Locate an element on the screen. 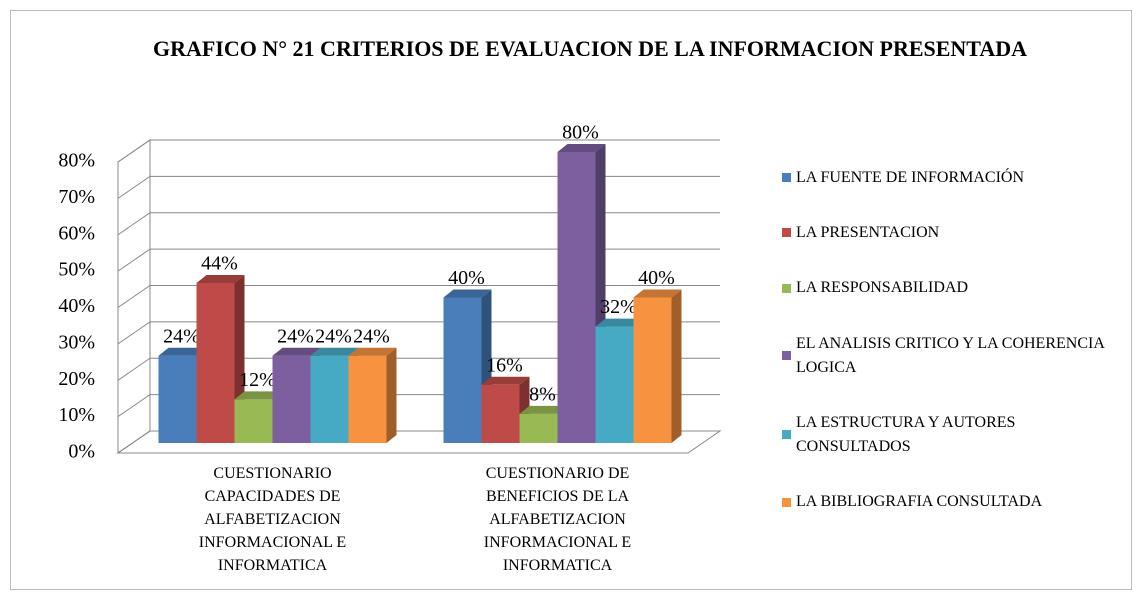 This screenshot has width=1142, height=599. data-label: 8% is located at coordinates (542, 394).